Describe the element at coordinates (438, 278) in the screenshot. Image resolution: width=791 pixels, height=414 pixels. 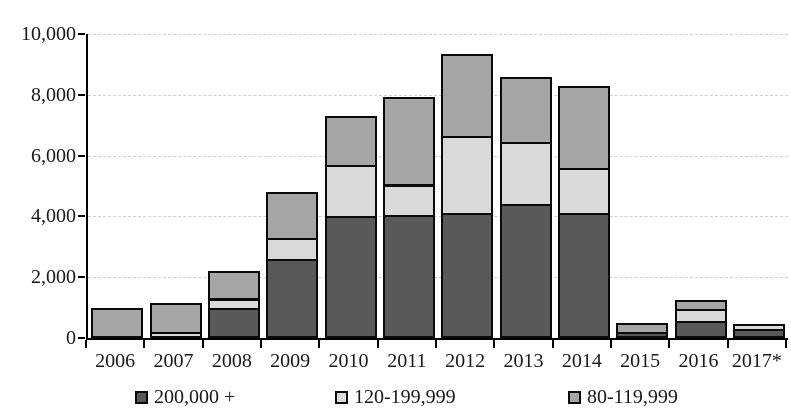
I see `gridline-2000` at that location.